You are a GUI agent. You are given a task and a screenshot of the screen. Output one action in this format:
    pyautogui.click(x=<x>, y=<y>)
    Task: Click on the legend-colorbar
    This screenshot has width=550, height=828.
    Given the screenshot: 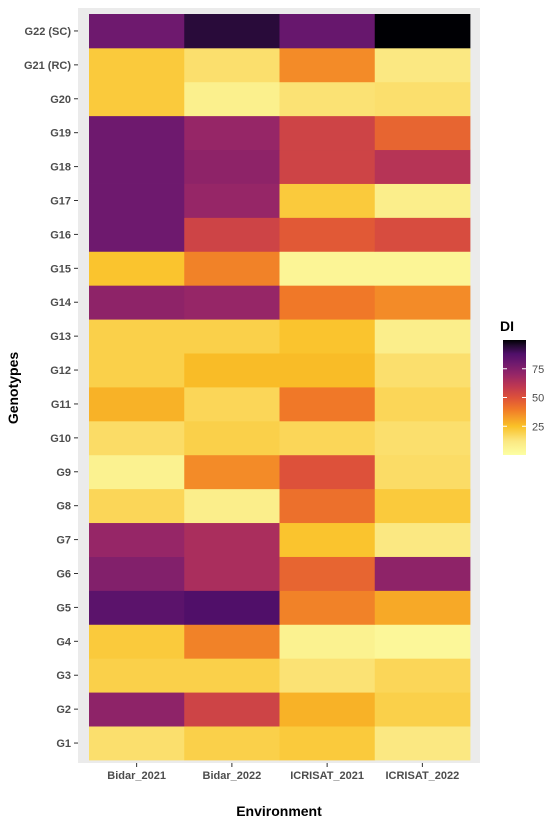 What is the action you would take?
    pyautogui.click(x=514, y=397)
    